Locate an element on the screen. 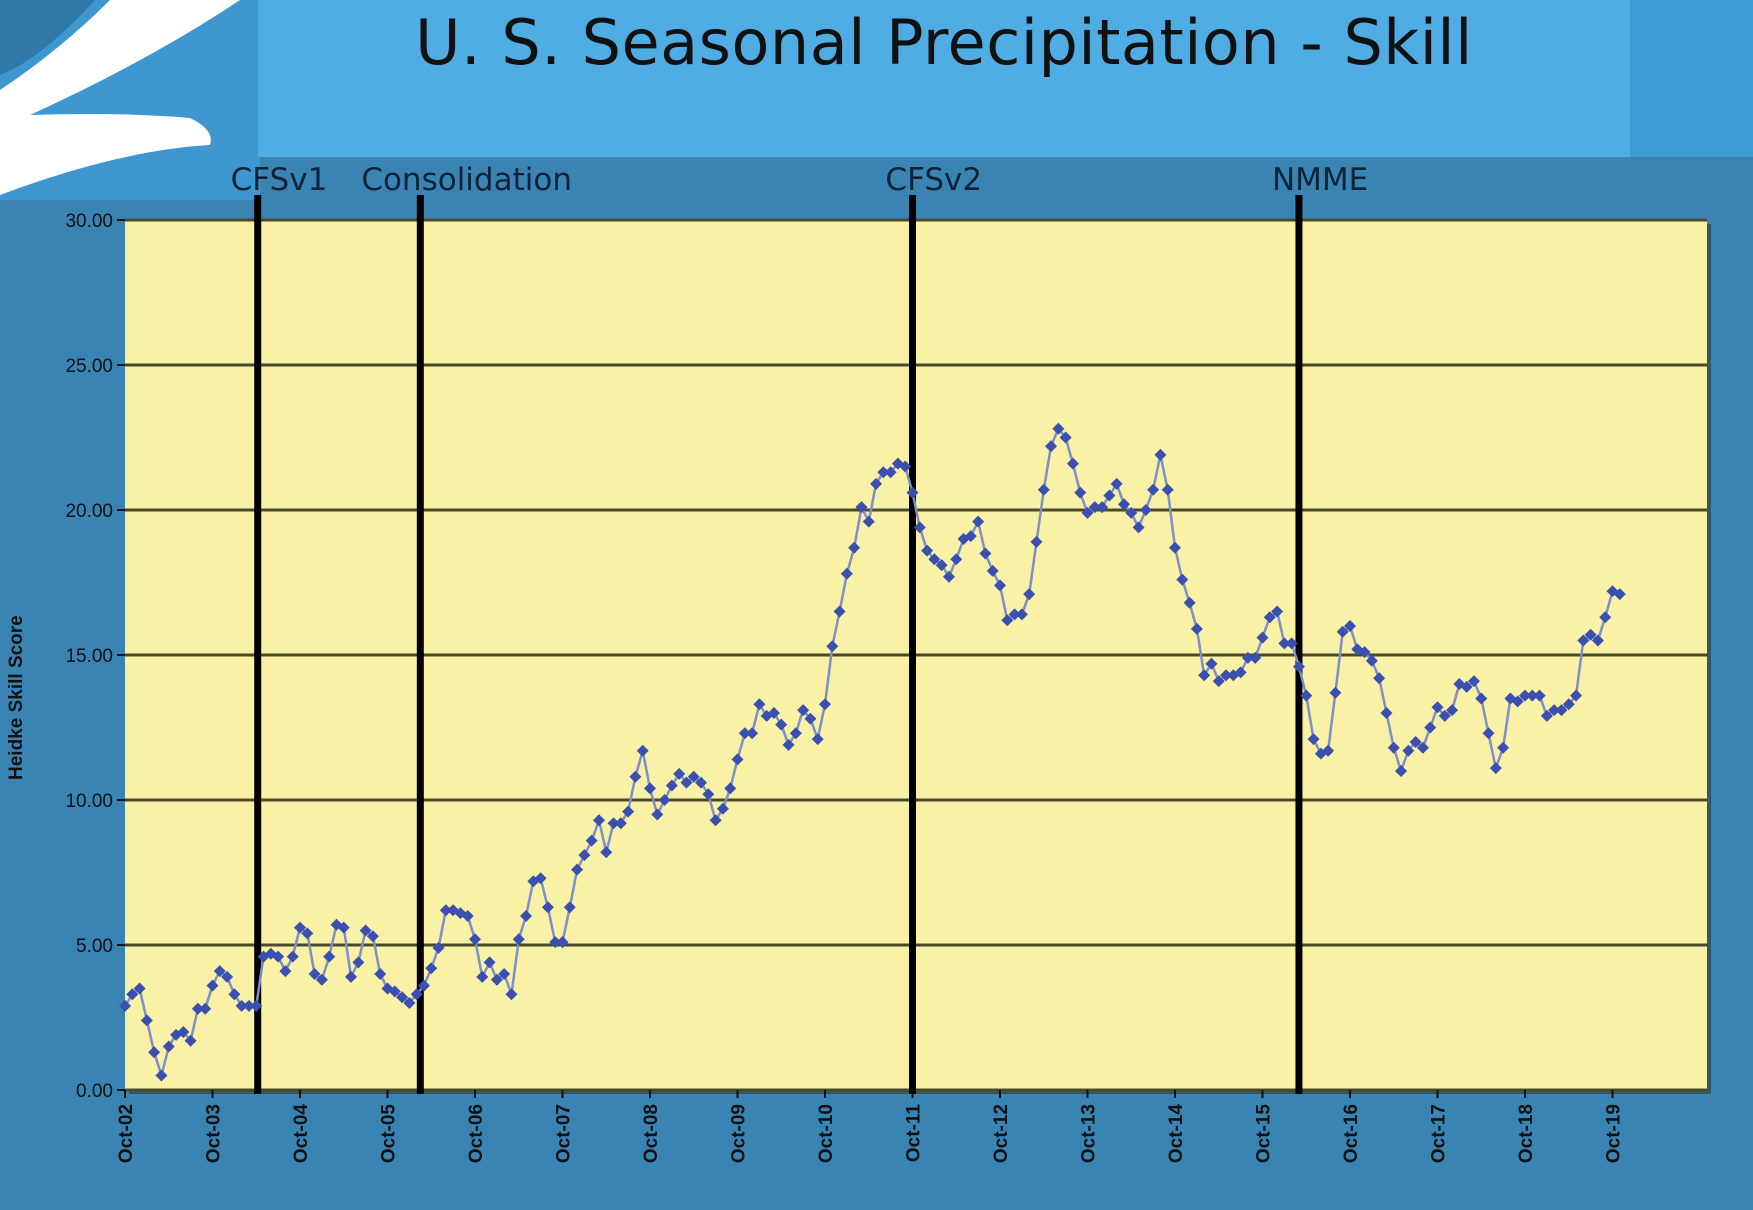 This screenshot has height=1210, width=1753. y-tick-label: 25.00 is located at coordinates (89, 366).